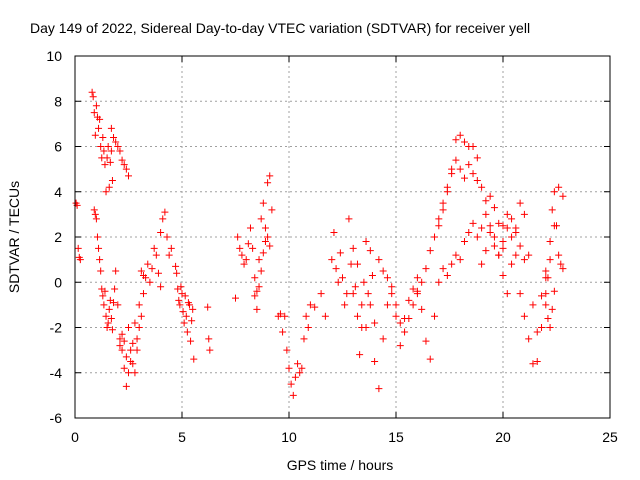 Image resolution: width=640 pixels, height=480 pixels. What do you see at coordinates (56, 418) in the screenshot?
I see `y-tick-label: -6` at bounding box center [56, 418].